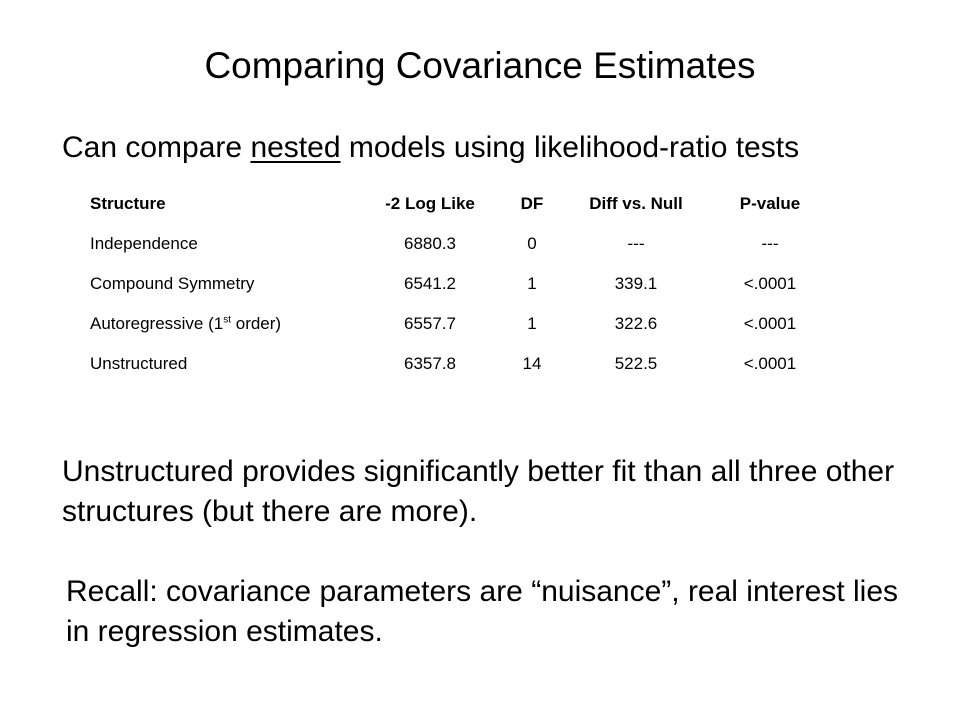  I want to click on cell-structure: Compound Symmetry, so click(218, 284).